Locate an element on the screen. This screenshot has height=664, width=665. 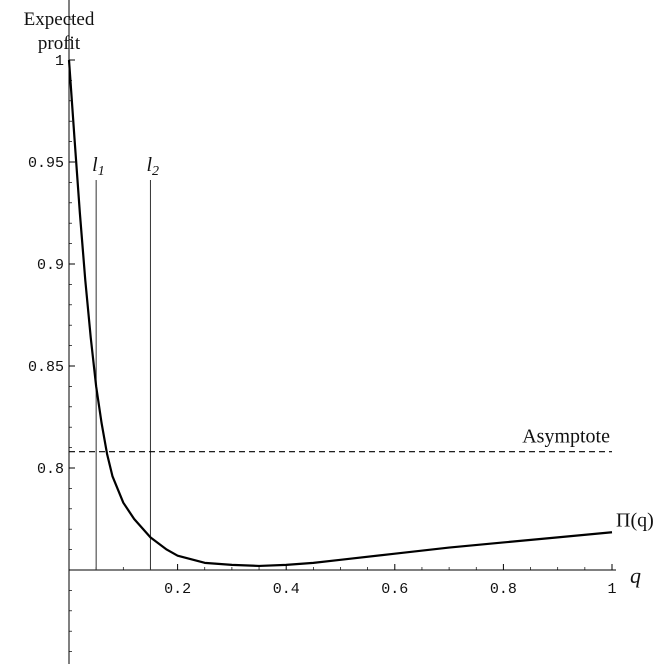
y-tick-label: 0.95 is located at coordinates (46, 163).